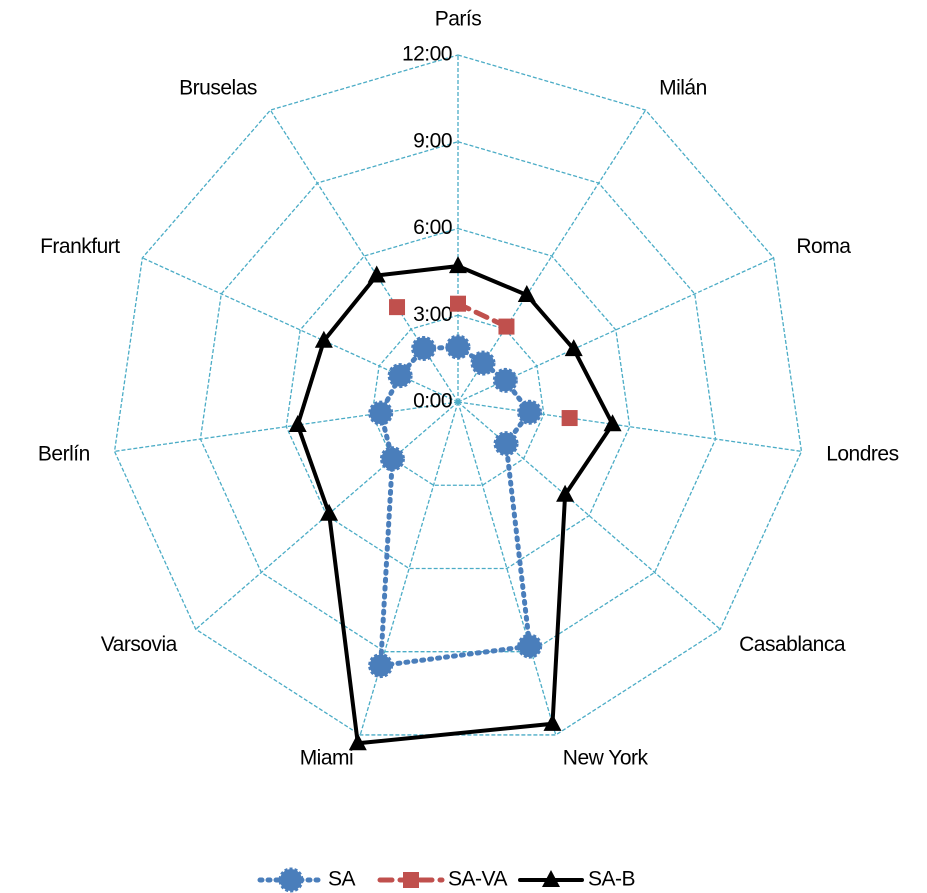 The height and width of the screenshot is (893, 927). Describe the element at coordinates (823, 246) in the screenshot. I see `category-label: Roma` at that location.